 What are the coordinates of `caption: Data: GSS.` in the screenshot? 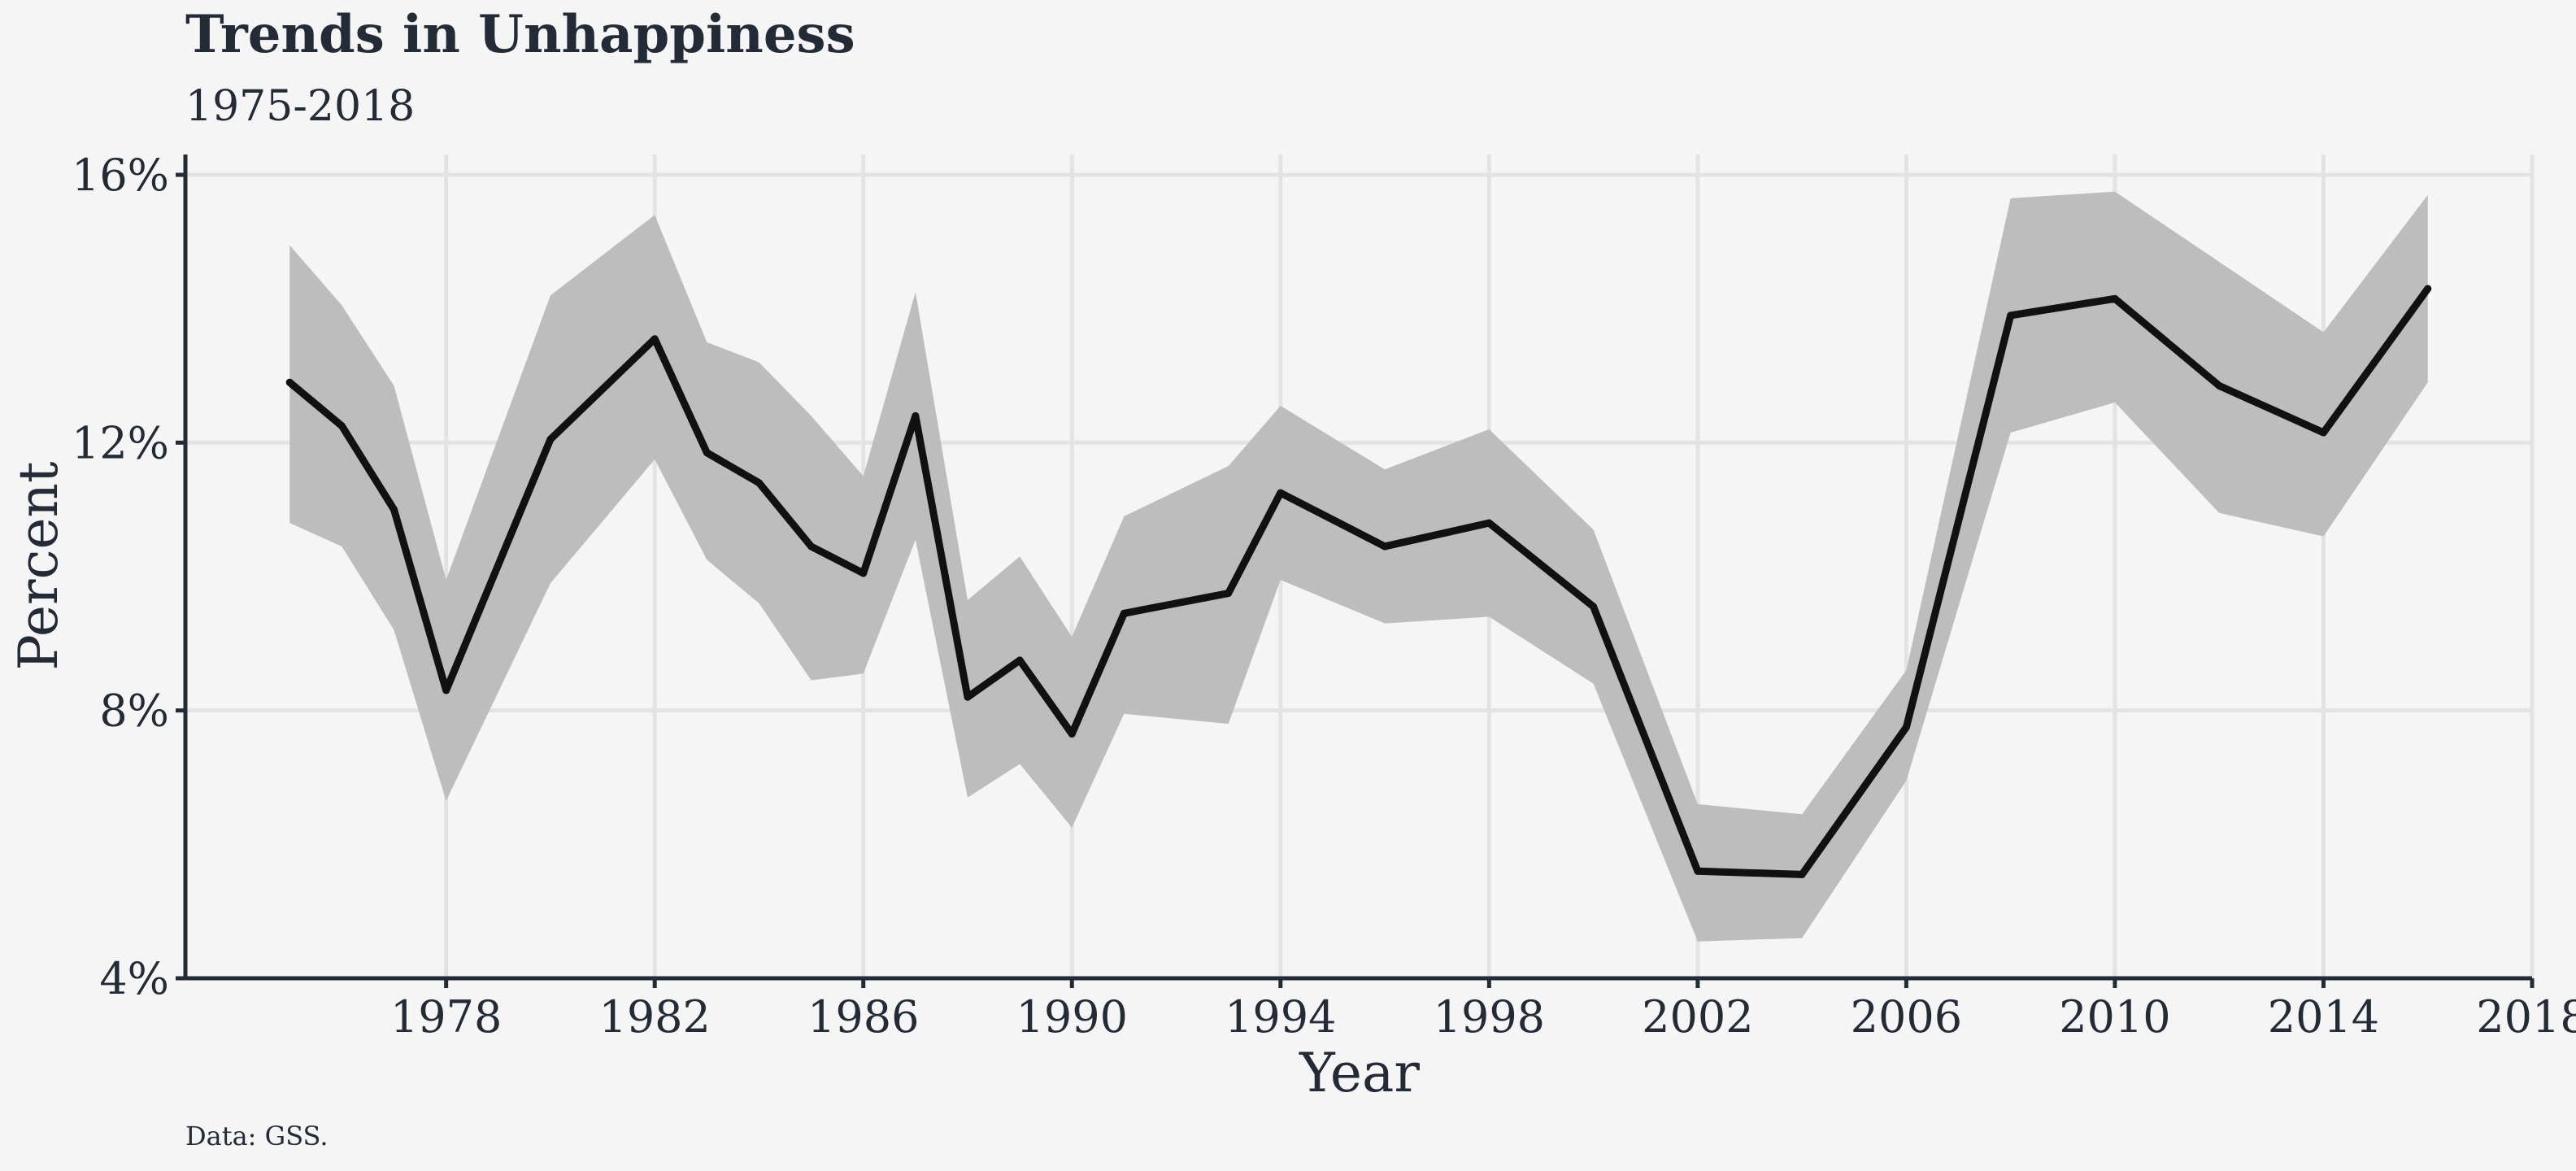 It's located at (257, 1136).